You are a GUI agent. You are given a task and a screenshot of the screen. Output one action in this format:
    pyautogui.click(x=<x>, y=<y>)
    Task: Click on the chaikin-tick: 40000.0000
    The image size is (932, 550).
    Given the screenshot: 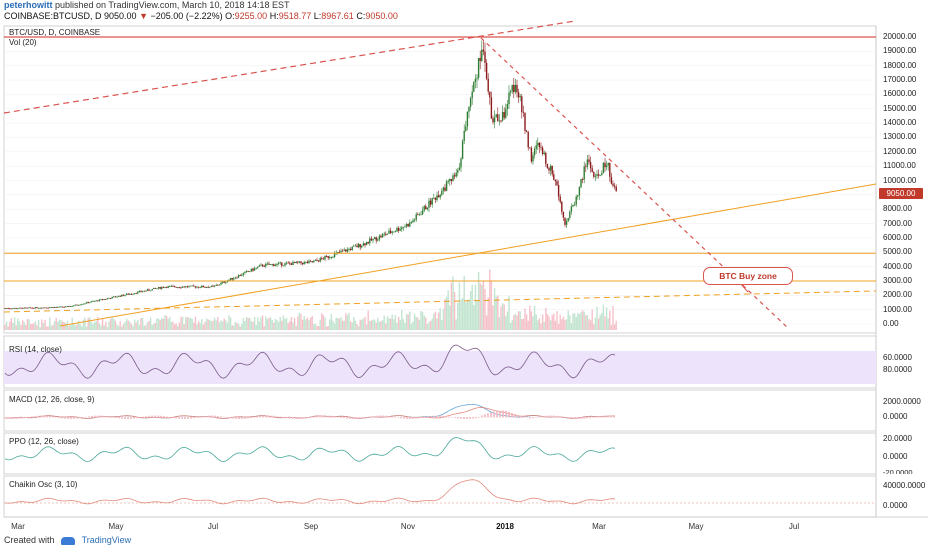 What is the action you would take?
    pyautogui.click(x=904, y=485)
    